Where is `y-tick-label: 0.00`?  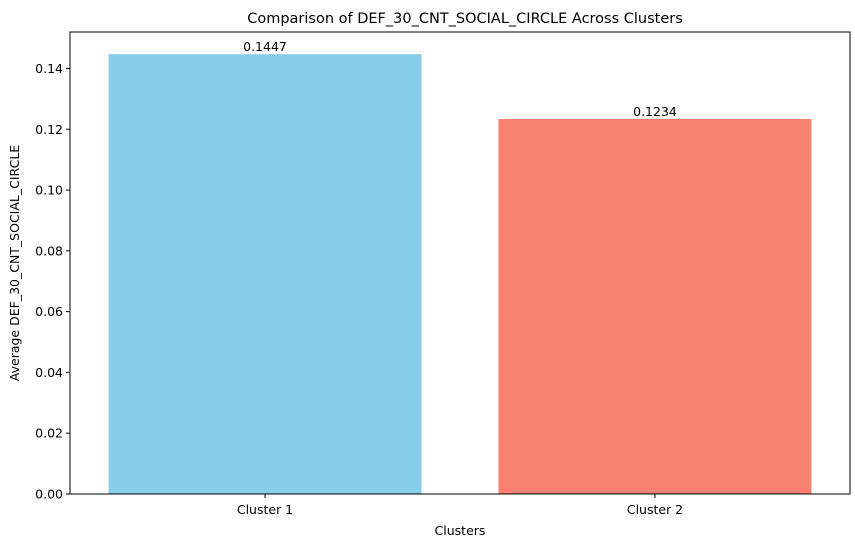
y-tick-label: 0.00 is located at coordinates (49, 494).